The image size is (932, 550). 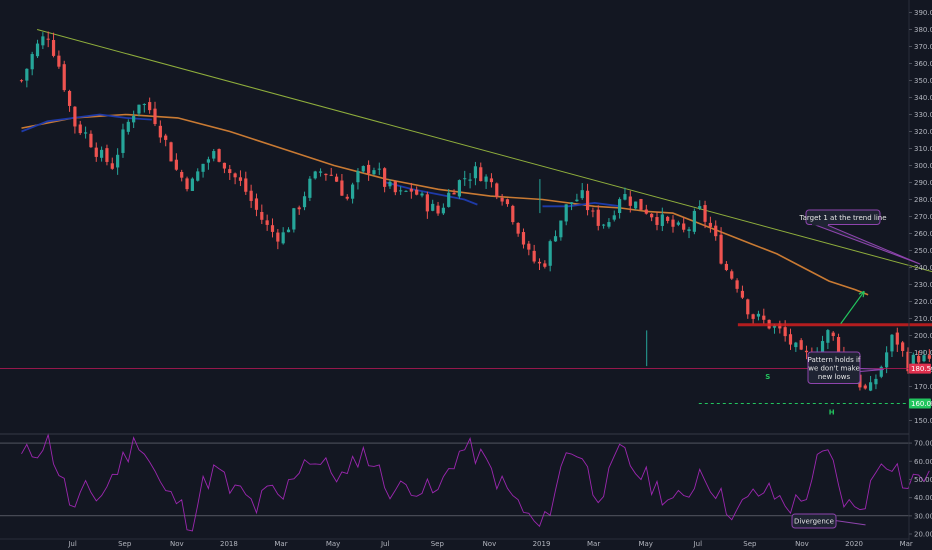 I want to click on callout-text: we don't make, so click(x=834, y=369).